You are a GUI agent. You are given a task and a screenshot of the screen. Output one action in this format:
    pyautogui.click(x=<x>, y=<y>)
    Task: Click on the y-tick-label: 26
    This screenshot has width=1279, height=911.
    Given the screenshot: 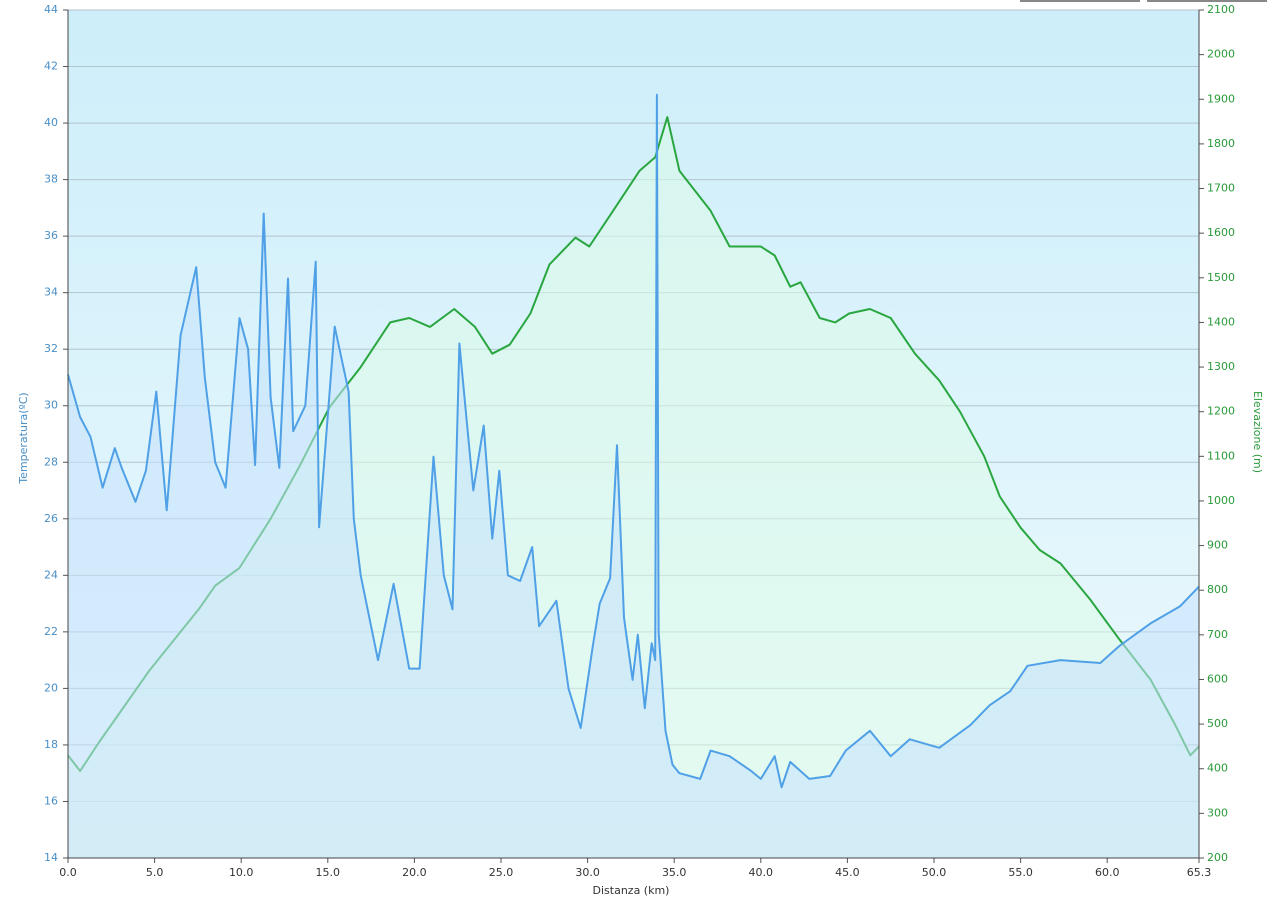 What is the action you would take?
    pyautogui.click(x=51, y=518)
    